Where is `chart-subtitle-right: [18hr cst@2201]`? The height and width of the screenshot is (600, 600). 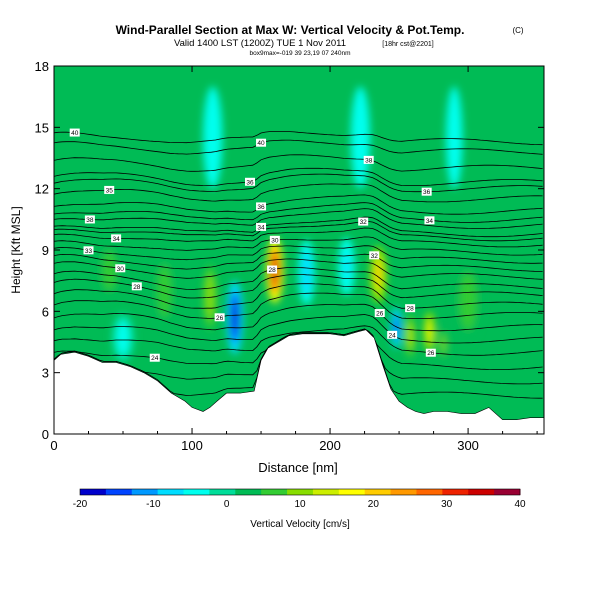
chart-subtitle-right: [18hr cst@2201] is located at coordinates (408, 44).